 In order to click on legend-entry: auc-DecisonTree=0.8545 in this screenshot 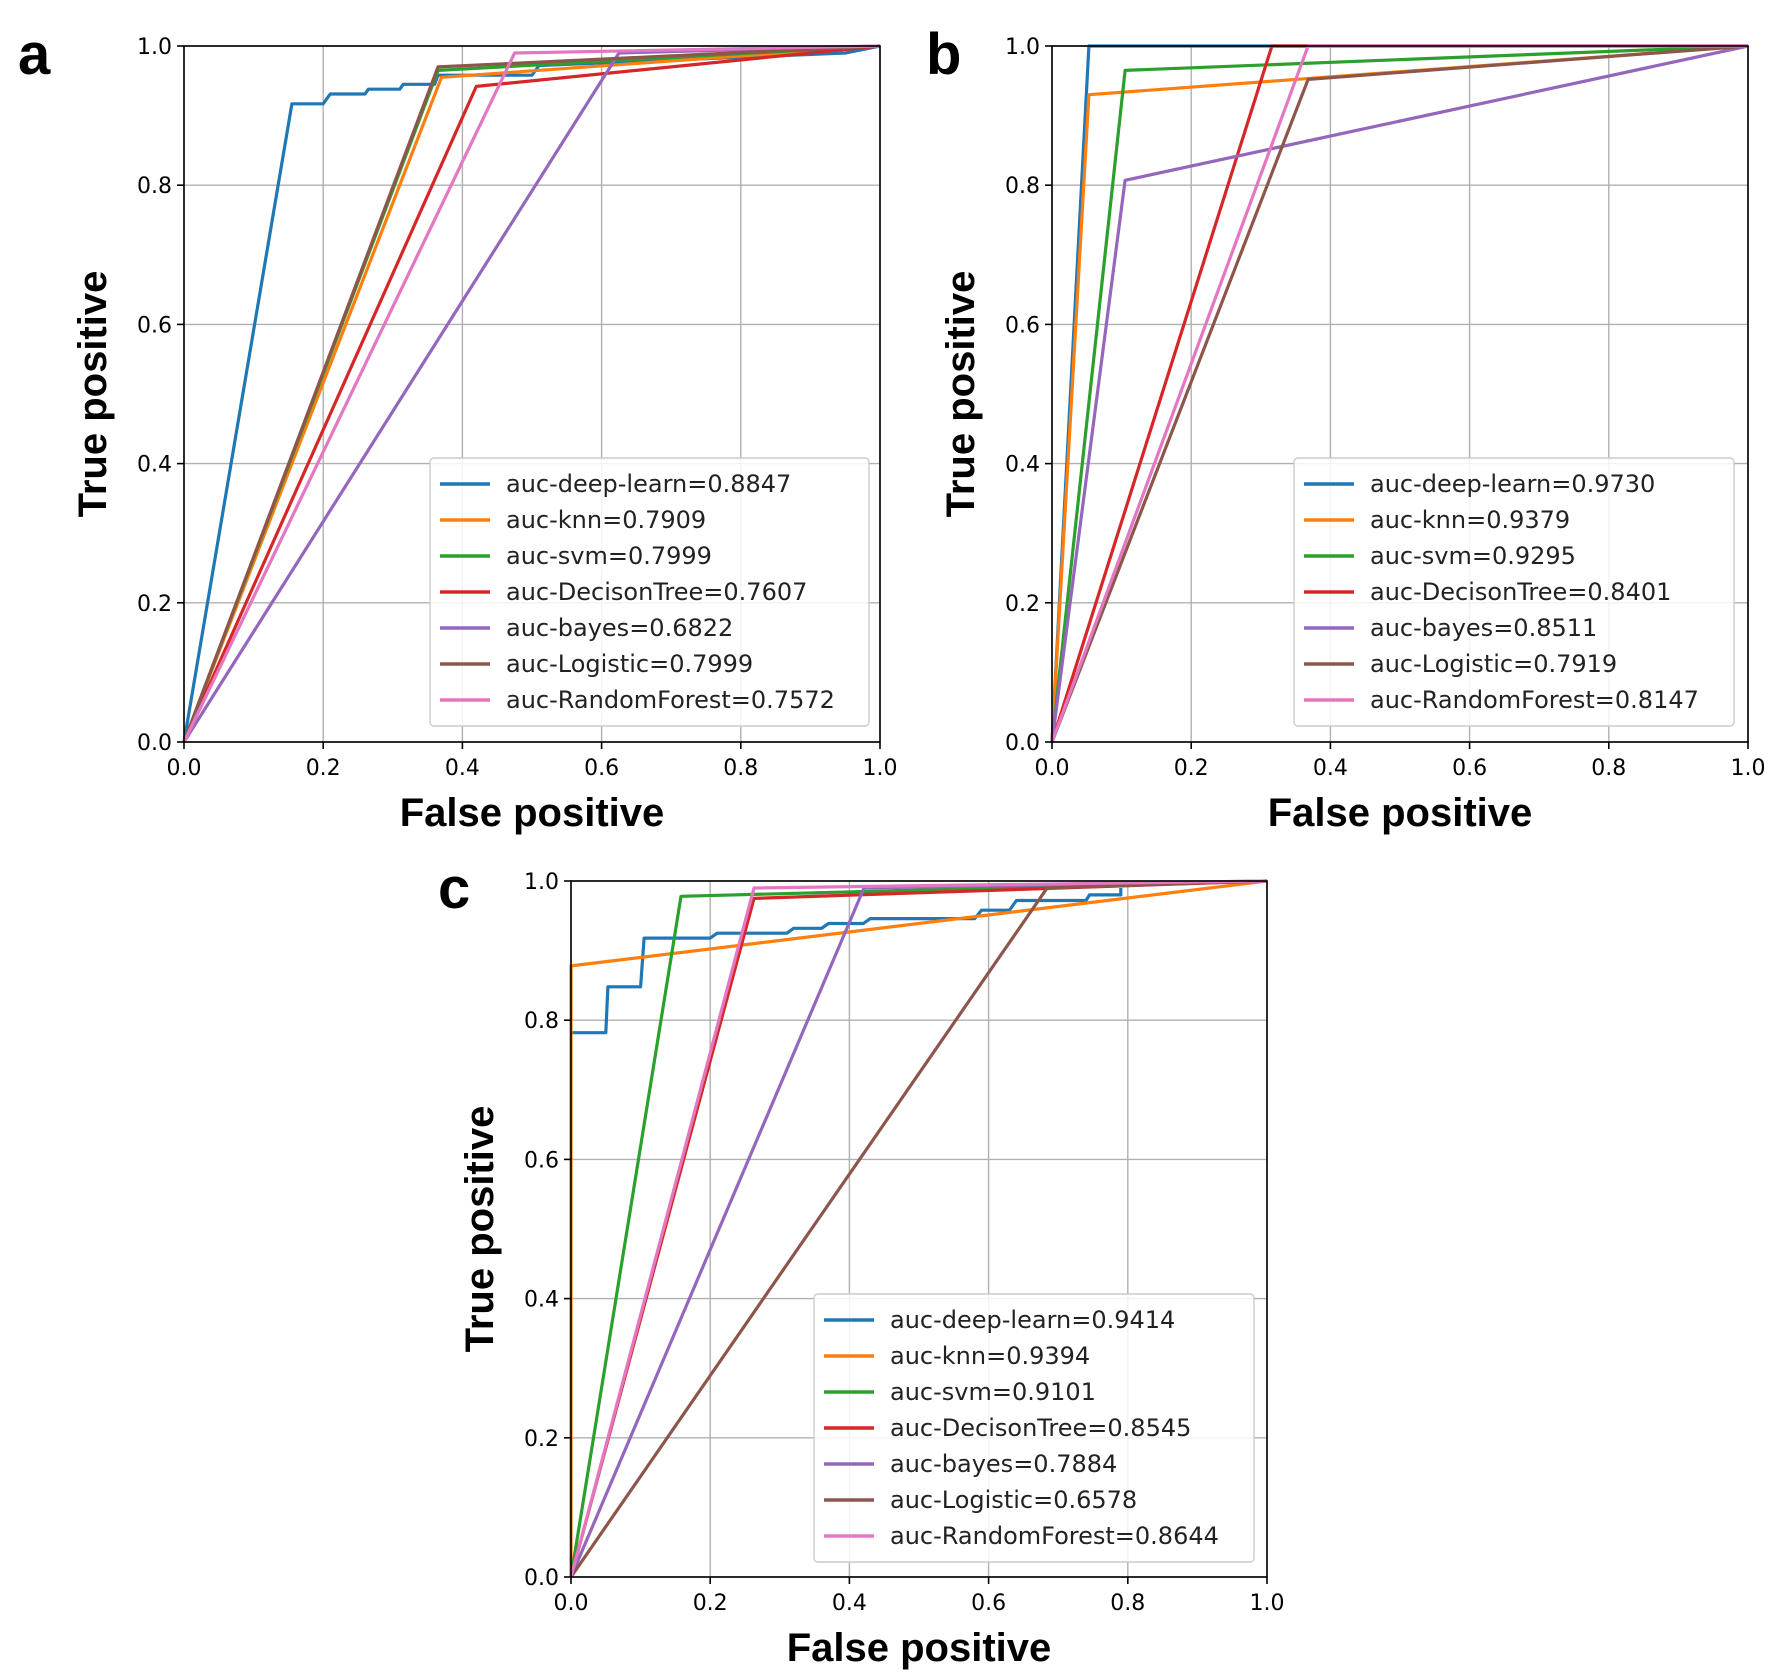, I will do `click(1040, 1428)`.